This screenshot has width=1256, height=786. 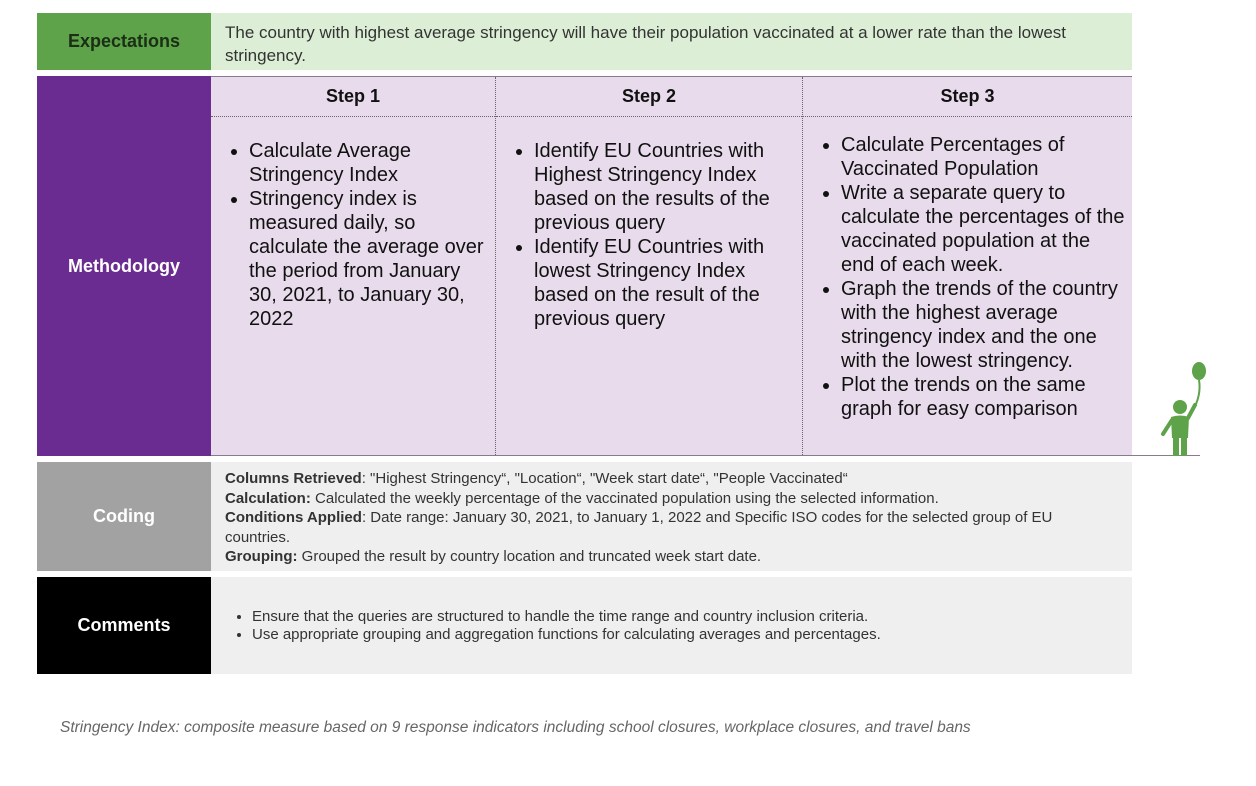 What do you see at coordinates (353, 97) in the screenshot?
I see `step-1-header: Step 1` at bounding box center [353, 97].